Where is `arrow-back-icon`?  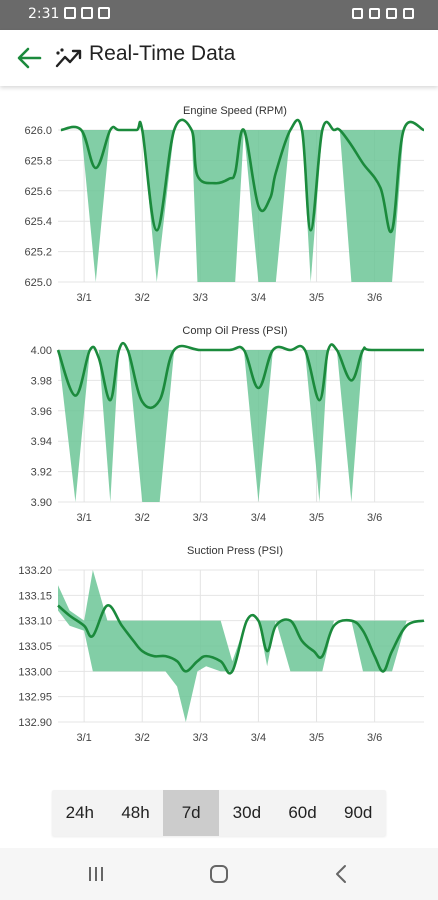
arrow-back-icon is located at coordinates (29, 58).